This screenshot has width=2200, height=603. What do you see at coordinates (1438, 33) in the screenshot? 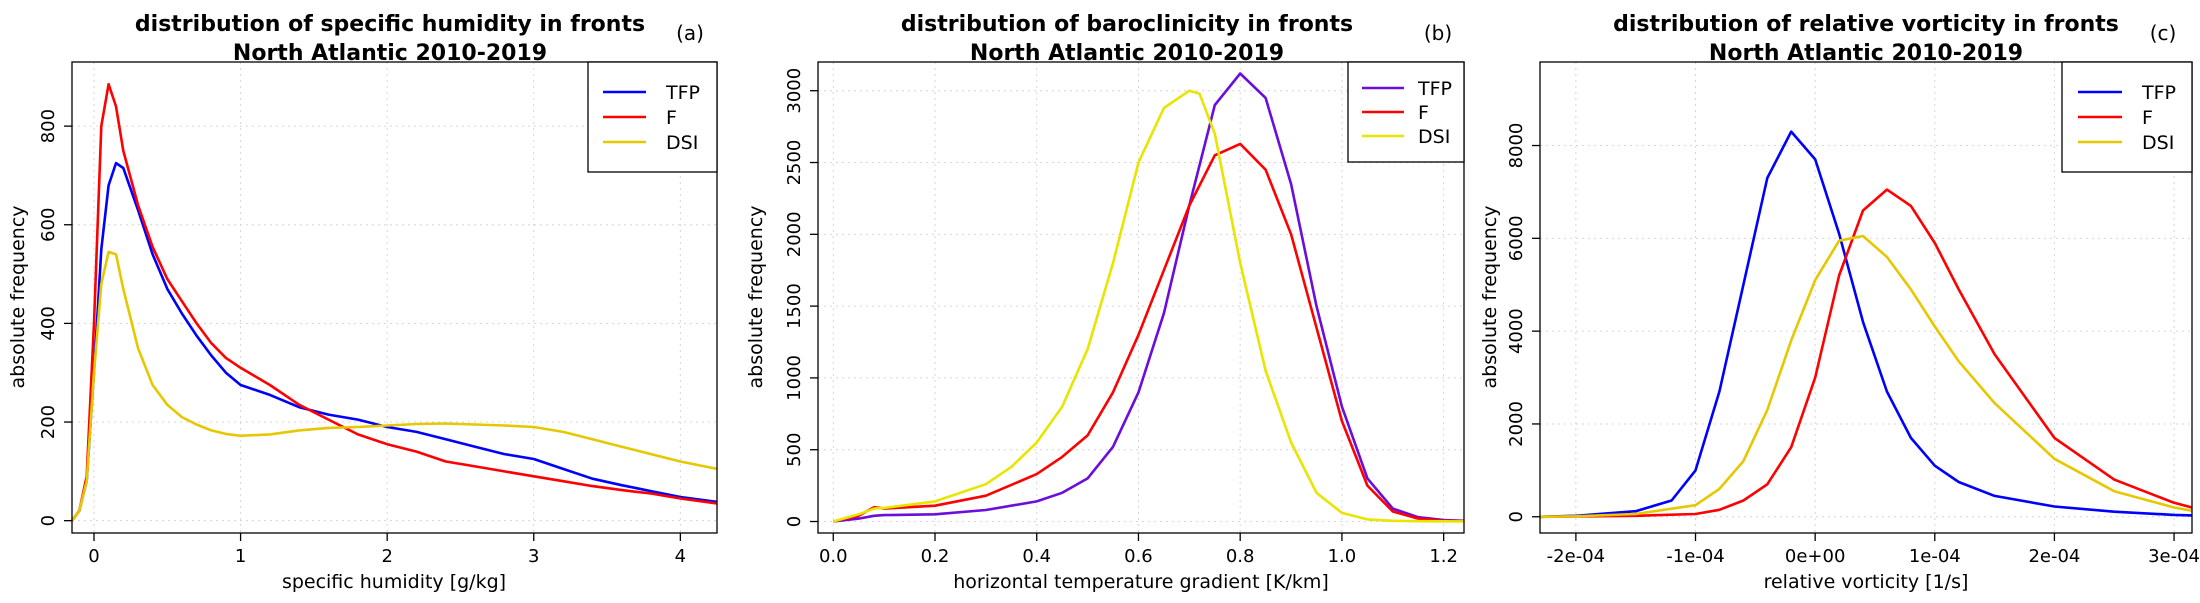
I see `chart-b-panel-tag: (b)` at bounding box center [1438, 33].